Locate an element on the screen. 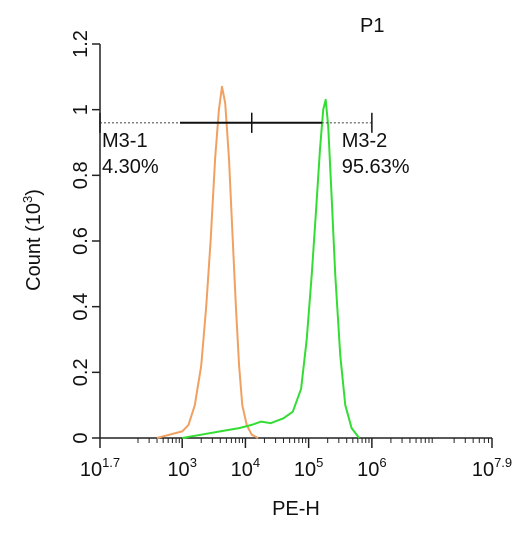 This screenshot has width=526, height=533. marker-layer: M3-1 4.30% M3-2 95.63% is located at coordinates (254, 145).